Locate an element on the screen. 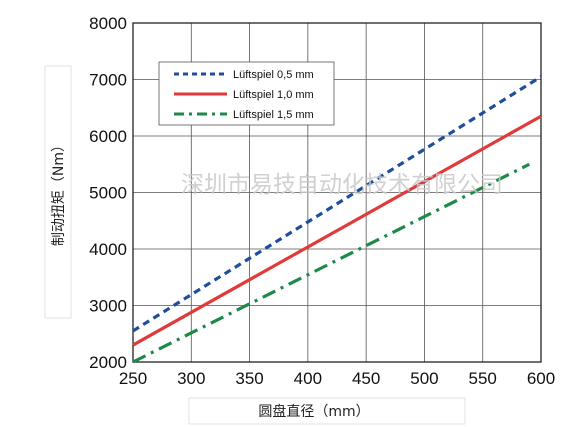  x-axis-title-box is located at coordinates (327, 411).